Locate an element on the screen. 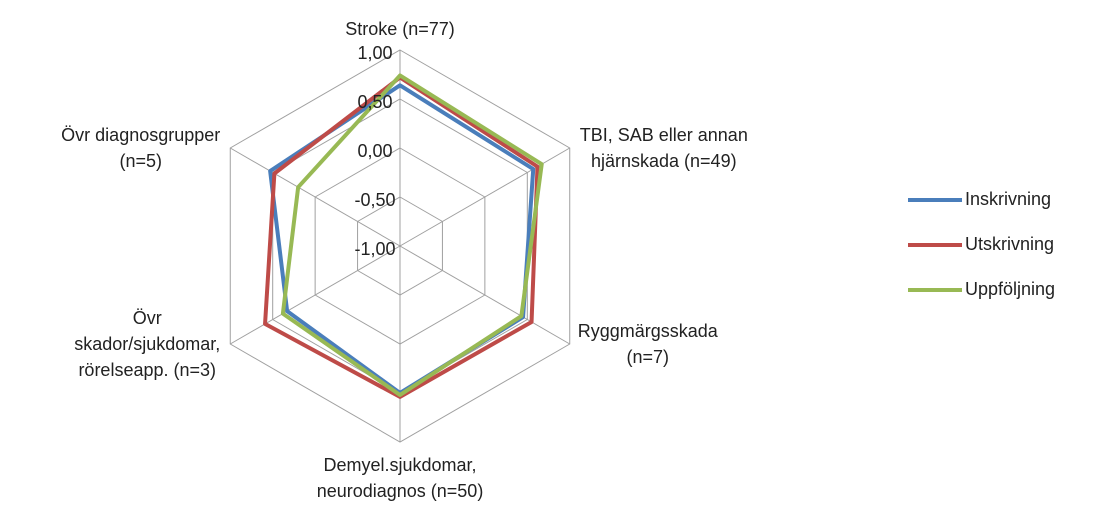 Image resolution: width=1096 pixels, height=508 pixels. tick-label: 0,50 is located at coordinates (374, 102).